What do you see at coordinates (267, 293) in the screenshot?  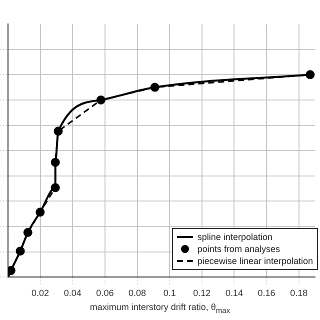 I see `x-tick-label: 0.16` at bounding box center [267, 293].